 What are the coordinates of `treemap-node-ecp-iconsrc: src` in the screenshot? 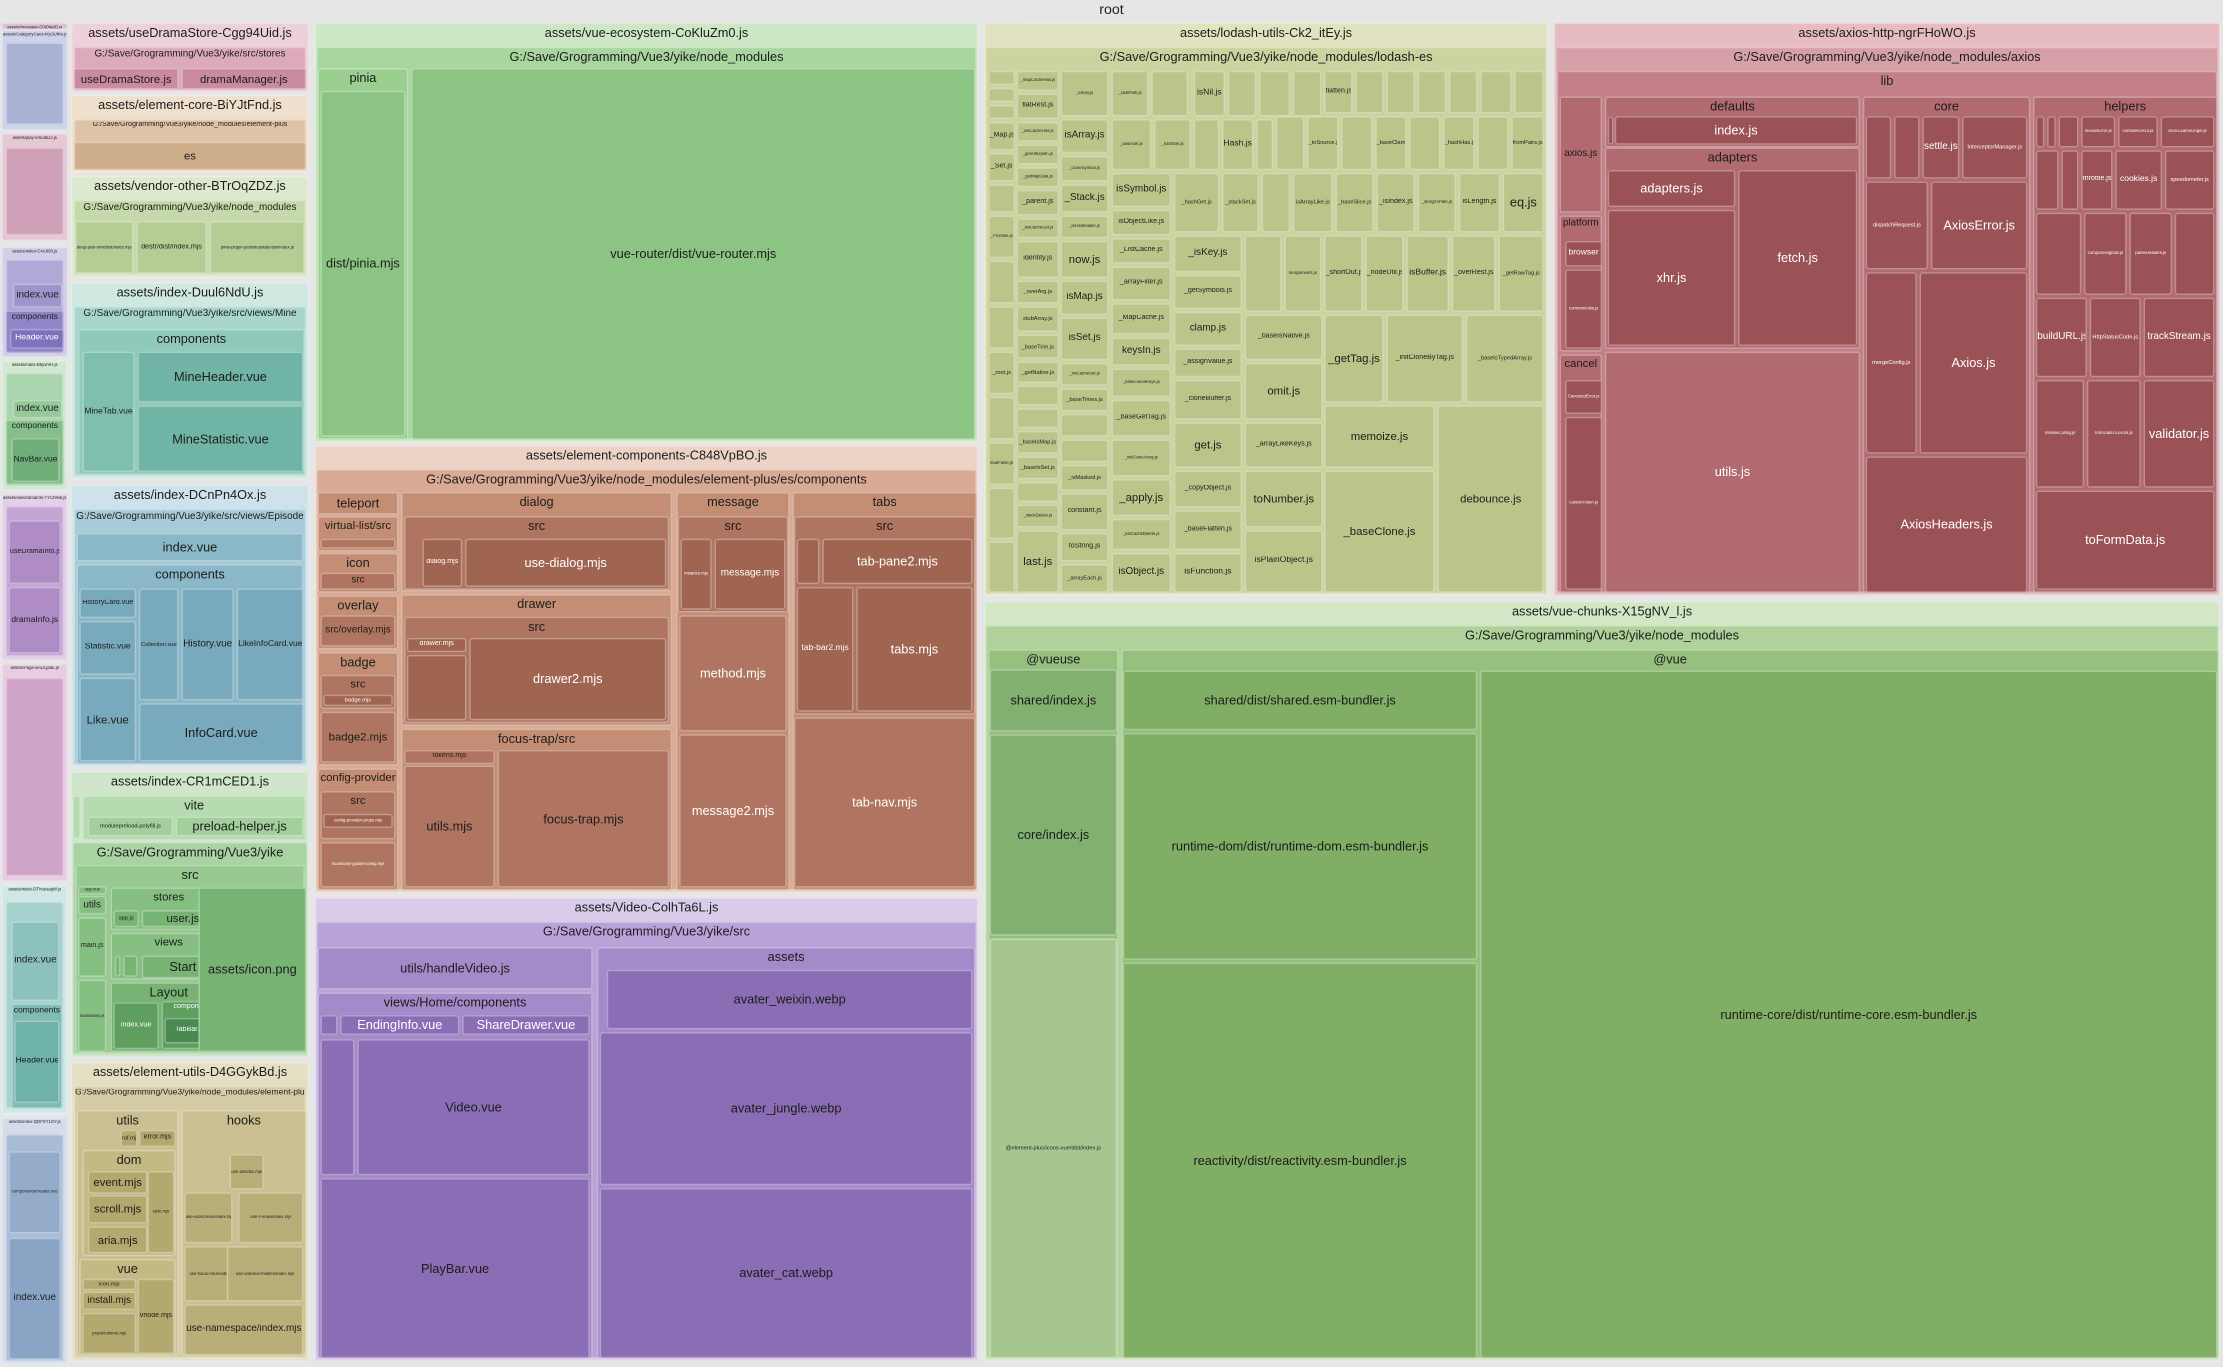 It's located at (358, 581).